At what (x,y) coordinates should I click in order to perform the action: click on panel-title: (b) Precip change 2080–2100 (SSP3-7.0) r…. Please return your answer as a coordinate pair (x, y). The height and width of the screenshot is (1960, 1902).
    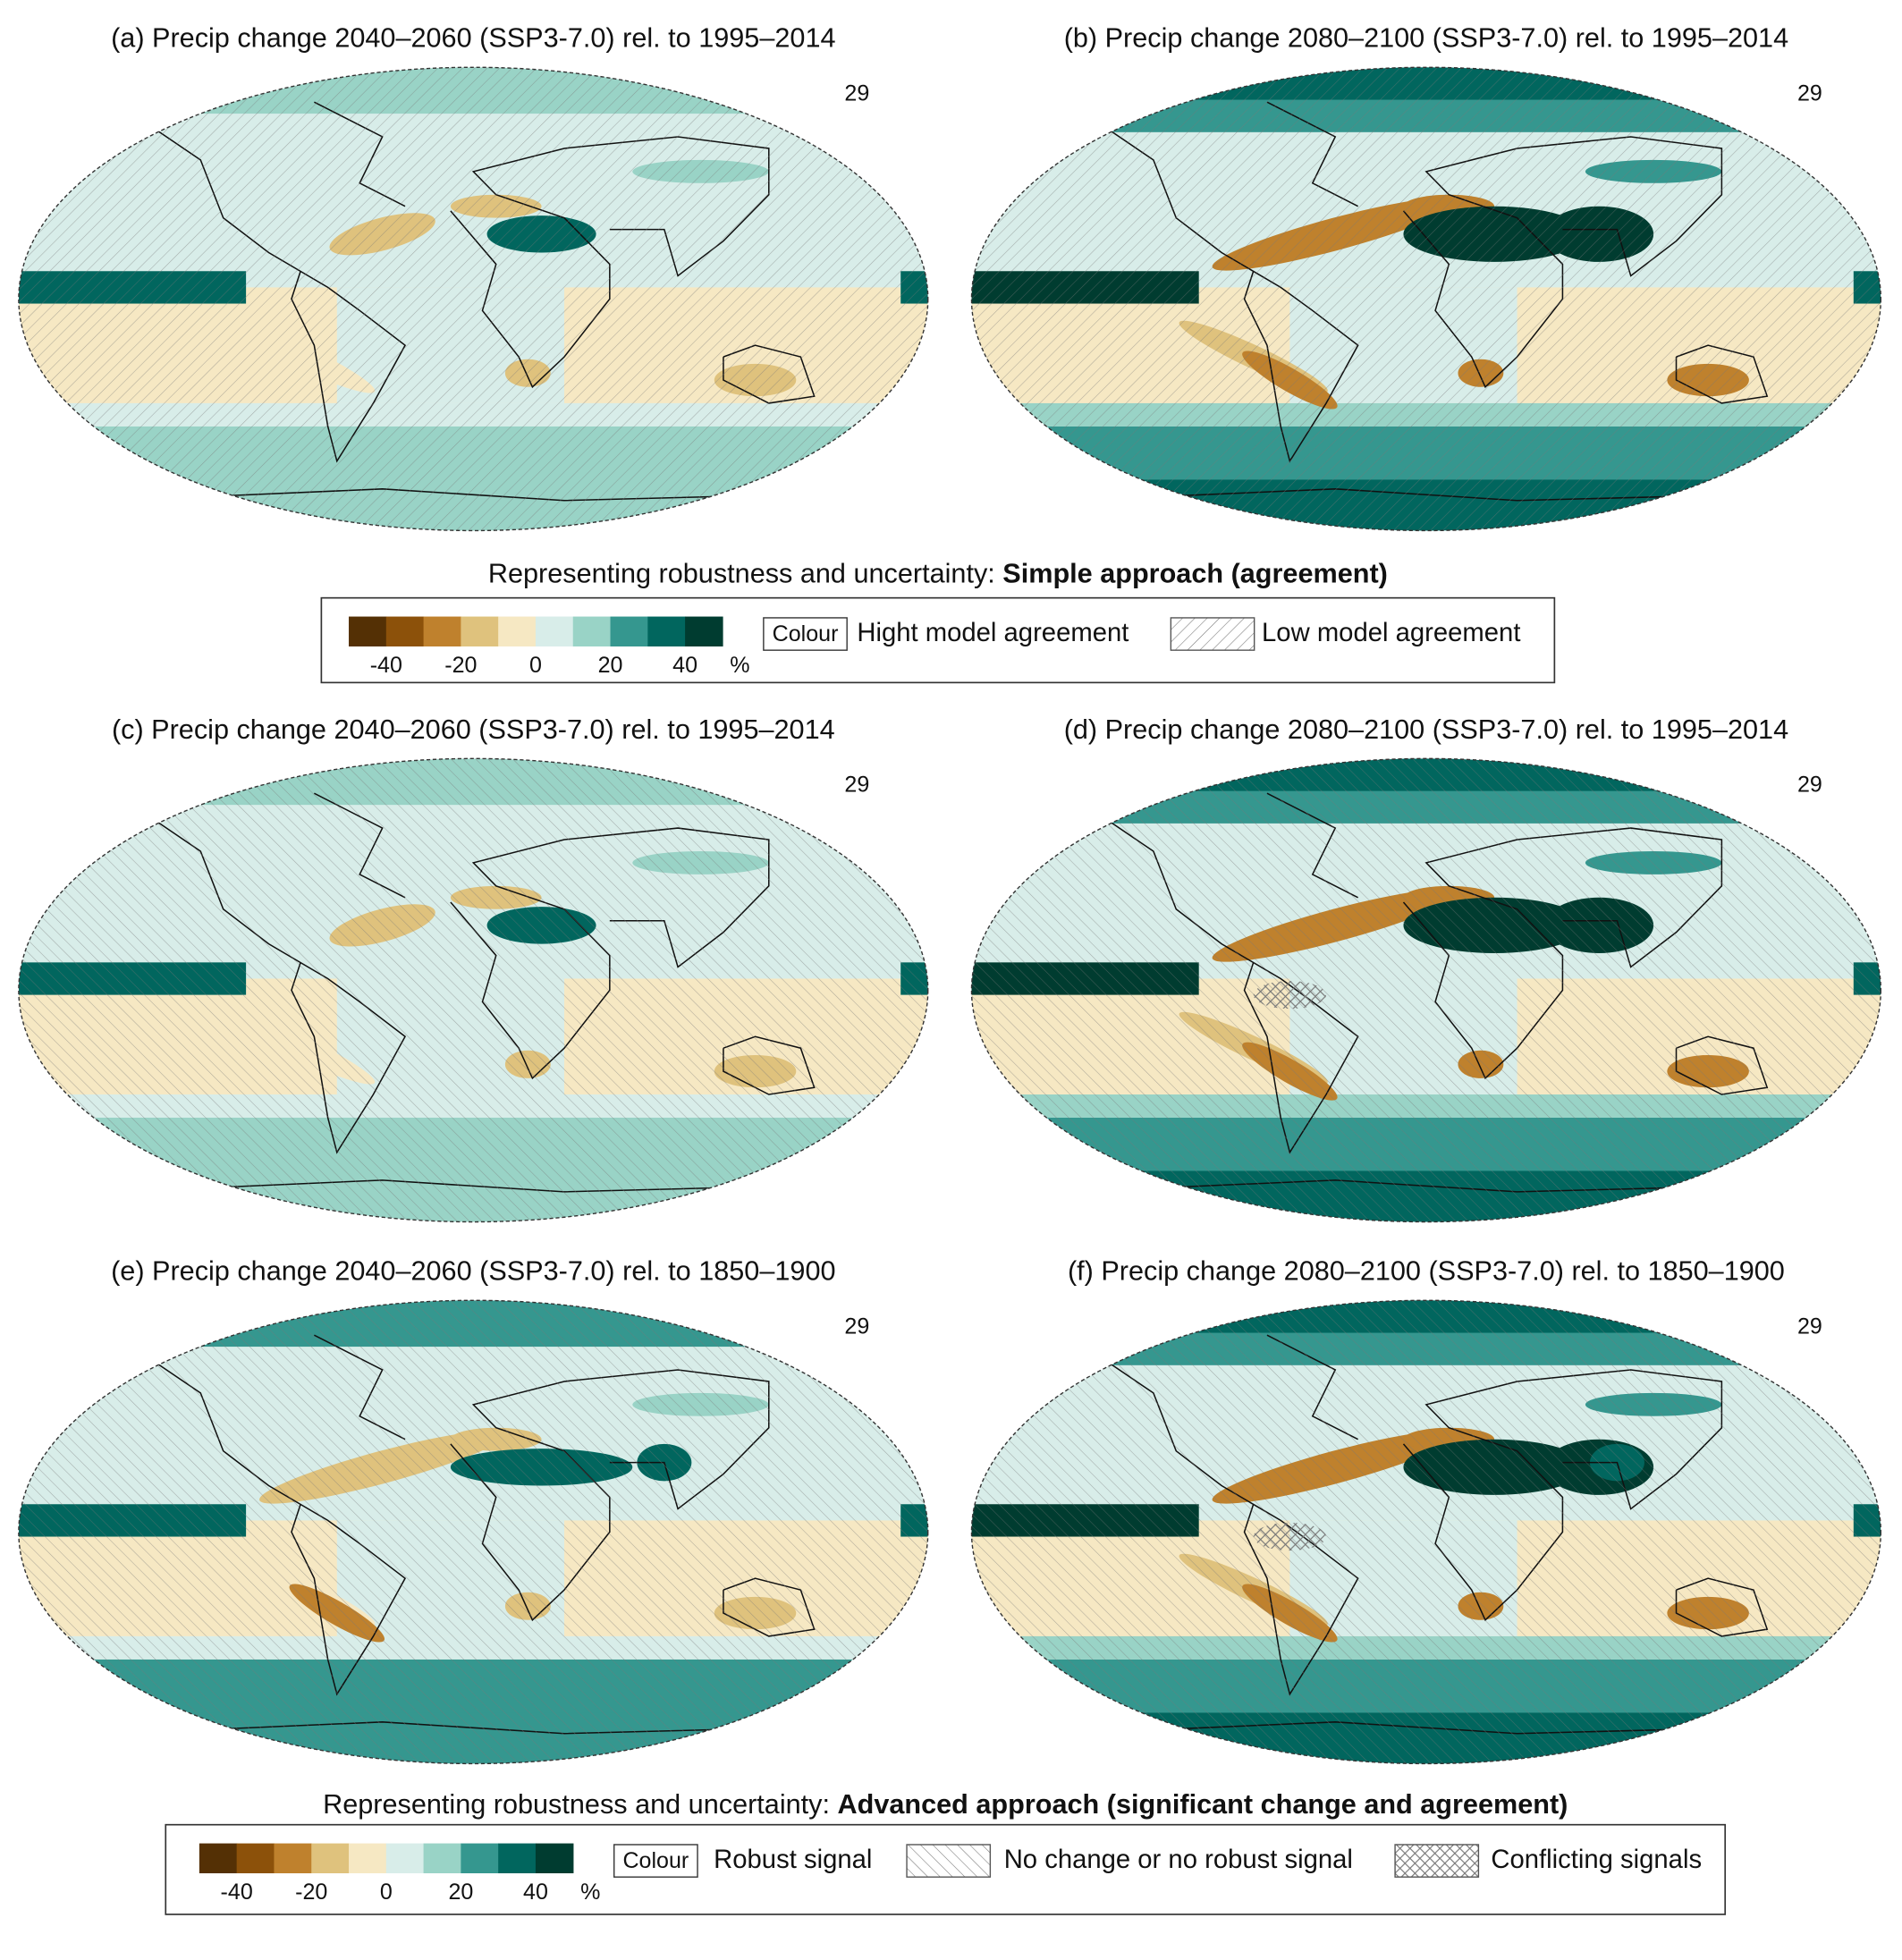
    Looking at the image, I should click on (1426, 39).